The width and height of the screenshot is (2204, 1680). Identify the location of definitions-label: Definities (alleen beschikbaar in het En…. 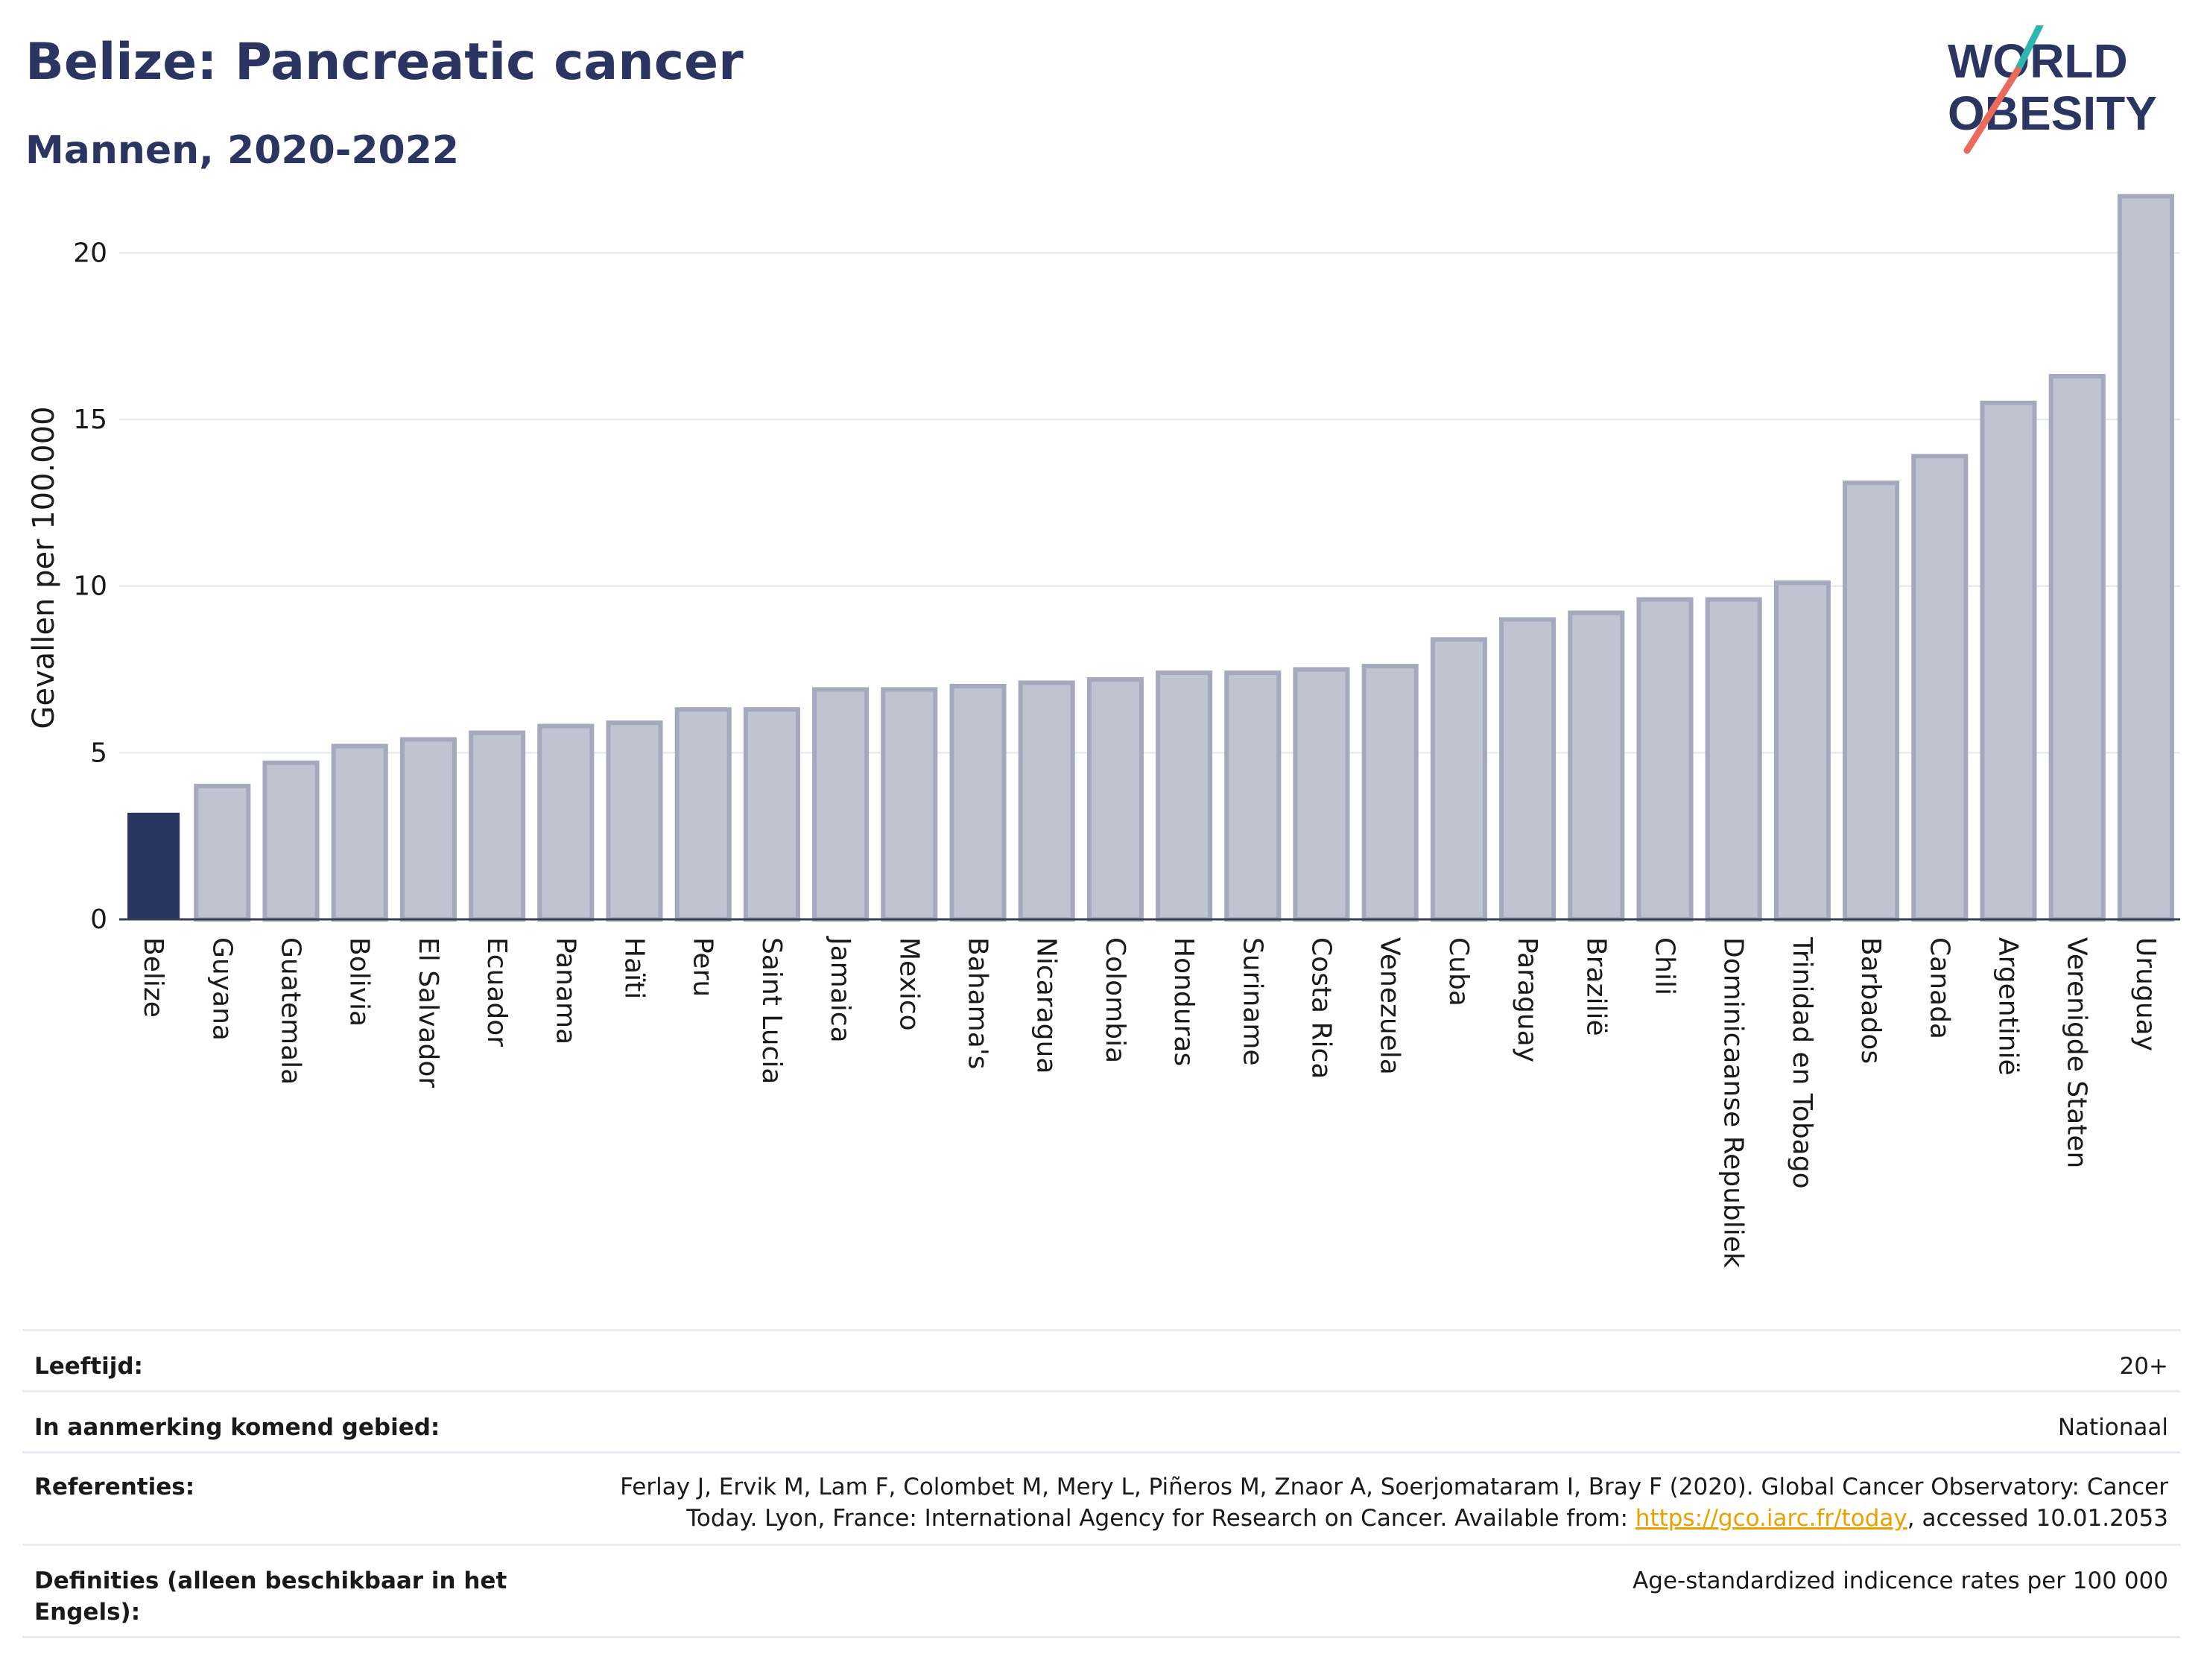
(270, 1597).